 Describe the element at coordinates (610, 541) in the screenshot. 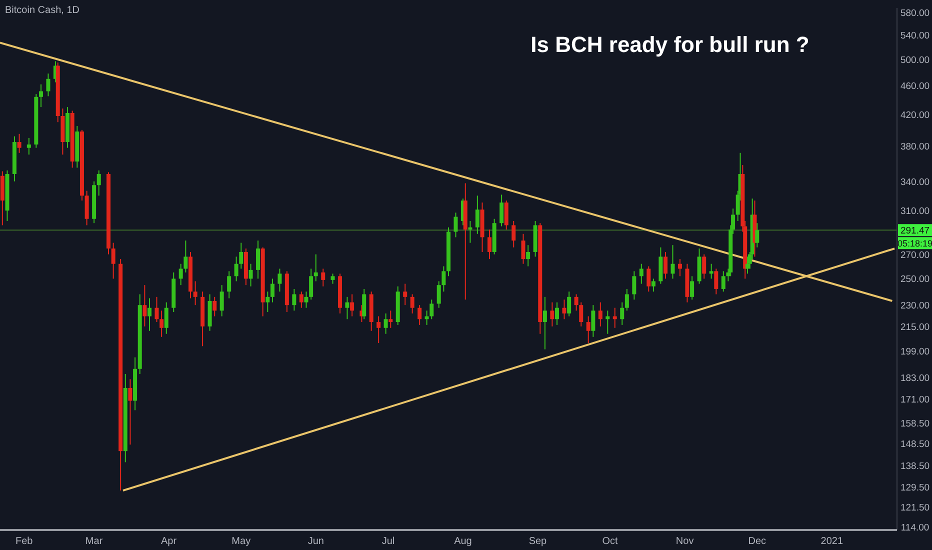

I see `x-tick-label: Oct` at that location.